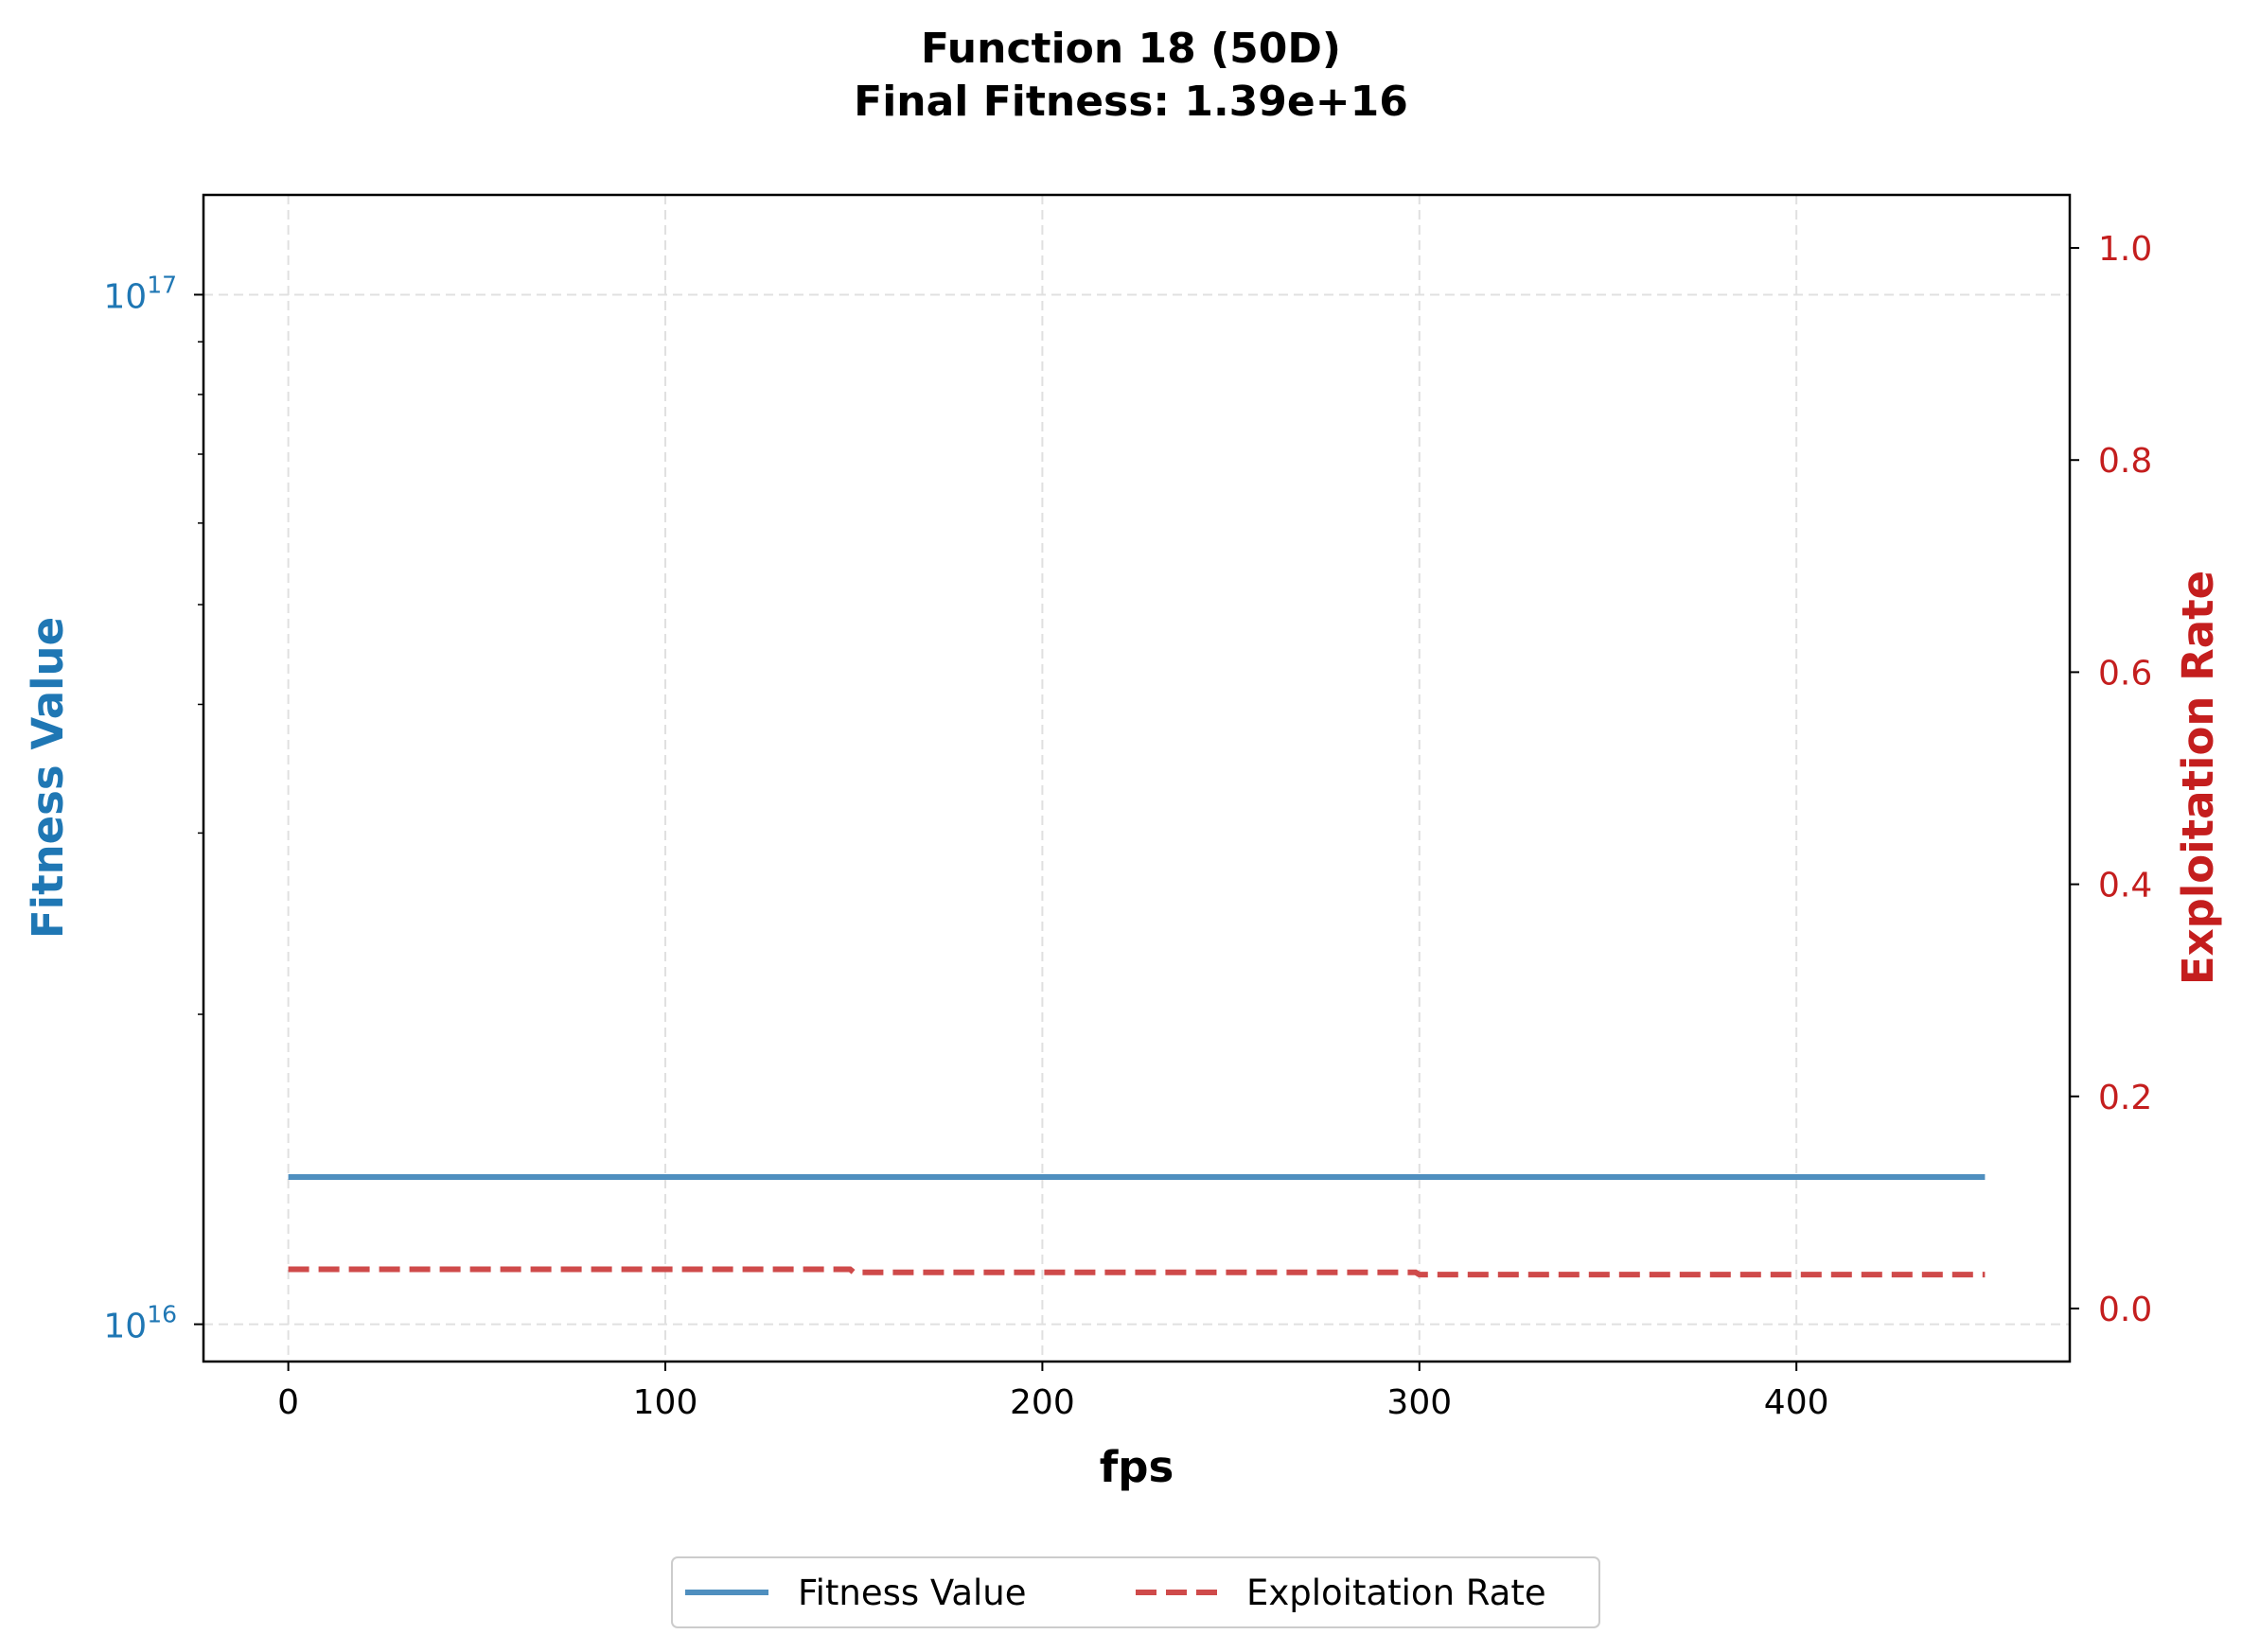 The image size is (2242, 1652). Describe the element at coordinates (2125, 673) in the screenshot. I see `y-right-tick-label-3: 0.6` at that location.